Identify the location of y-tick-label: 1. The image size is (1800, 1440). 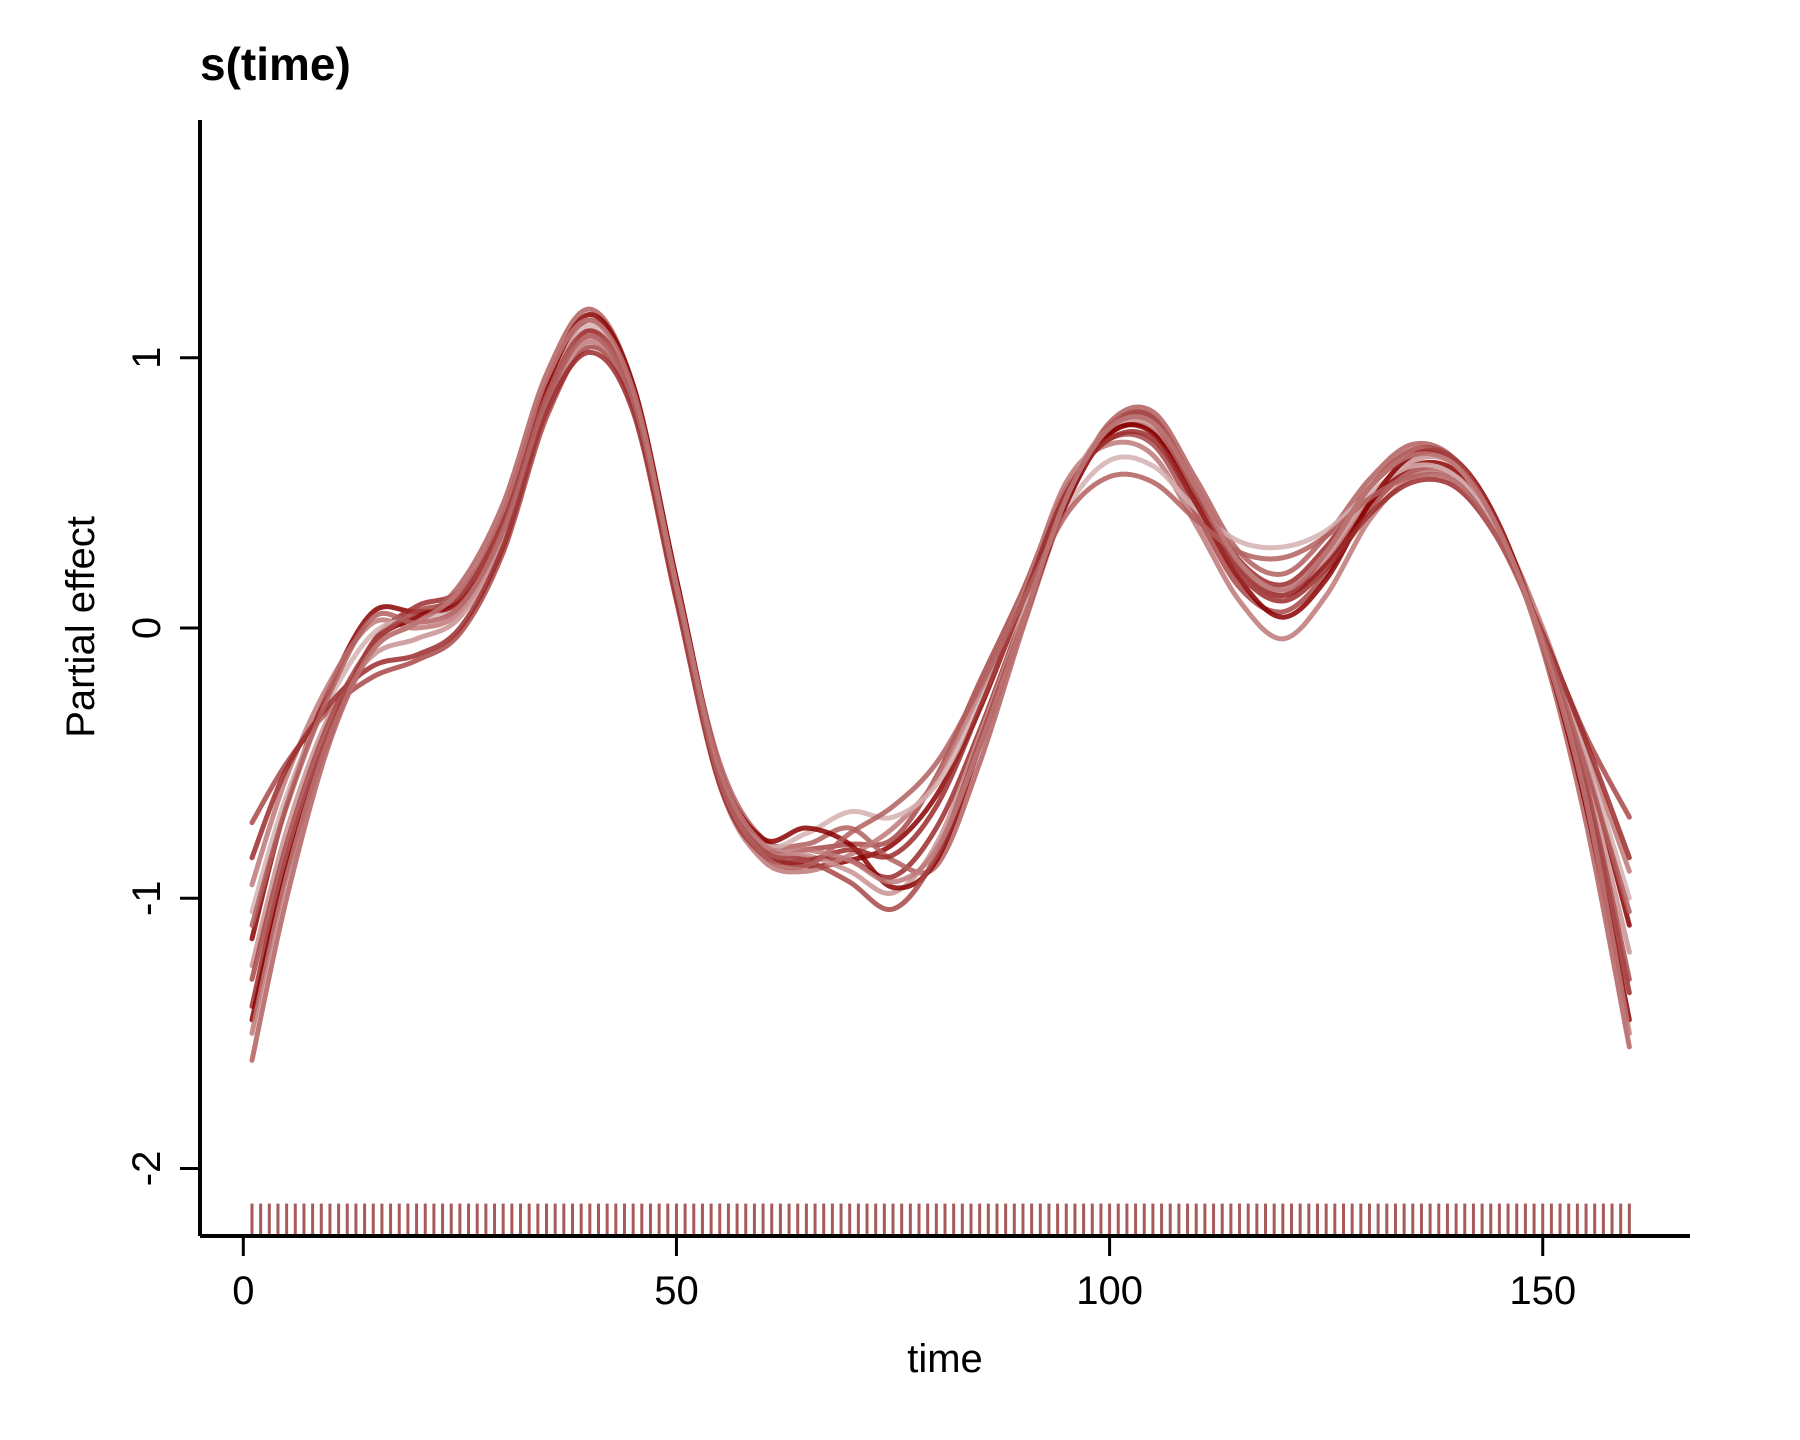
(147, 358).